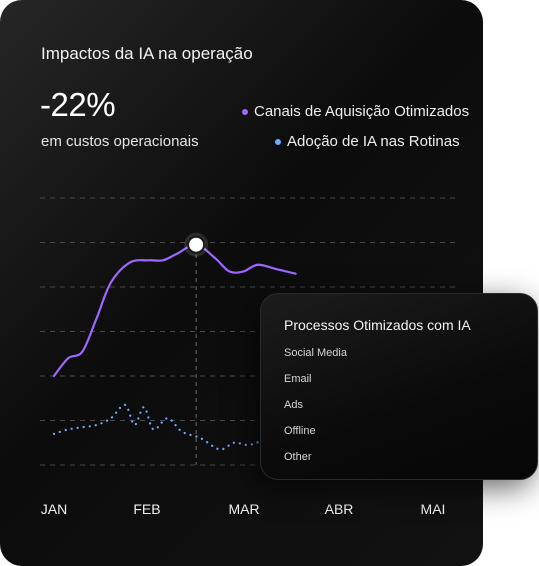 This screenshot has width=539, height=566. What do you see at coordinates (373, 141) in the screenshot?
I see `legend-label-adocao: Adoção de IA nas Rotinas` at bounding box center [373, 141].